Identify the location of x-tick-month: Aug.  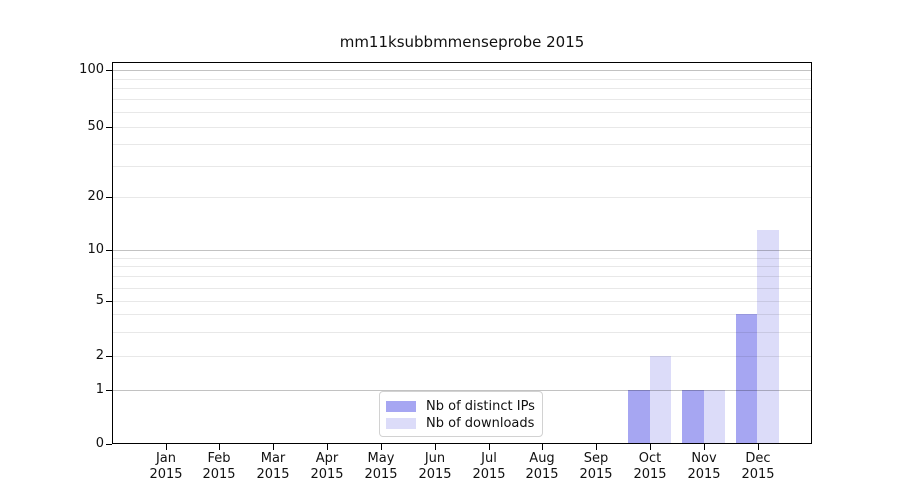
(542, 458).